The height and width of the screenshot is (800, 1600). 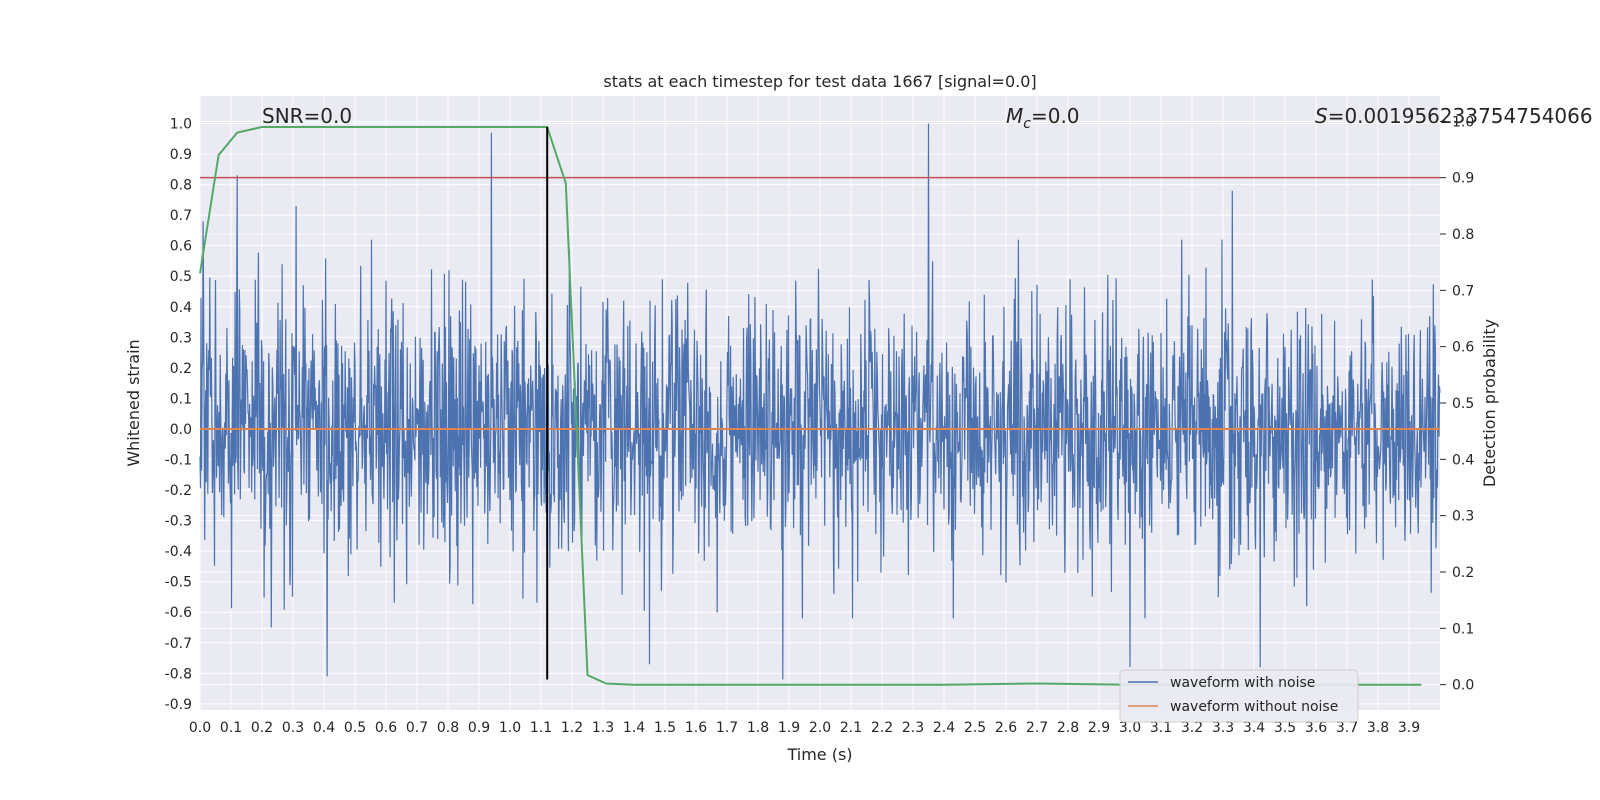 What do you see at coordinates (1223, 728) in the screenshot?
I see `x-tick-label: 3.3` at bounding box center [1223, 728].